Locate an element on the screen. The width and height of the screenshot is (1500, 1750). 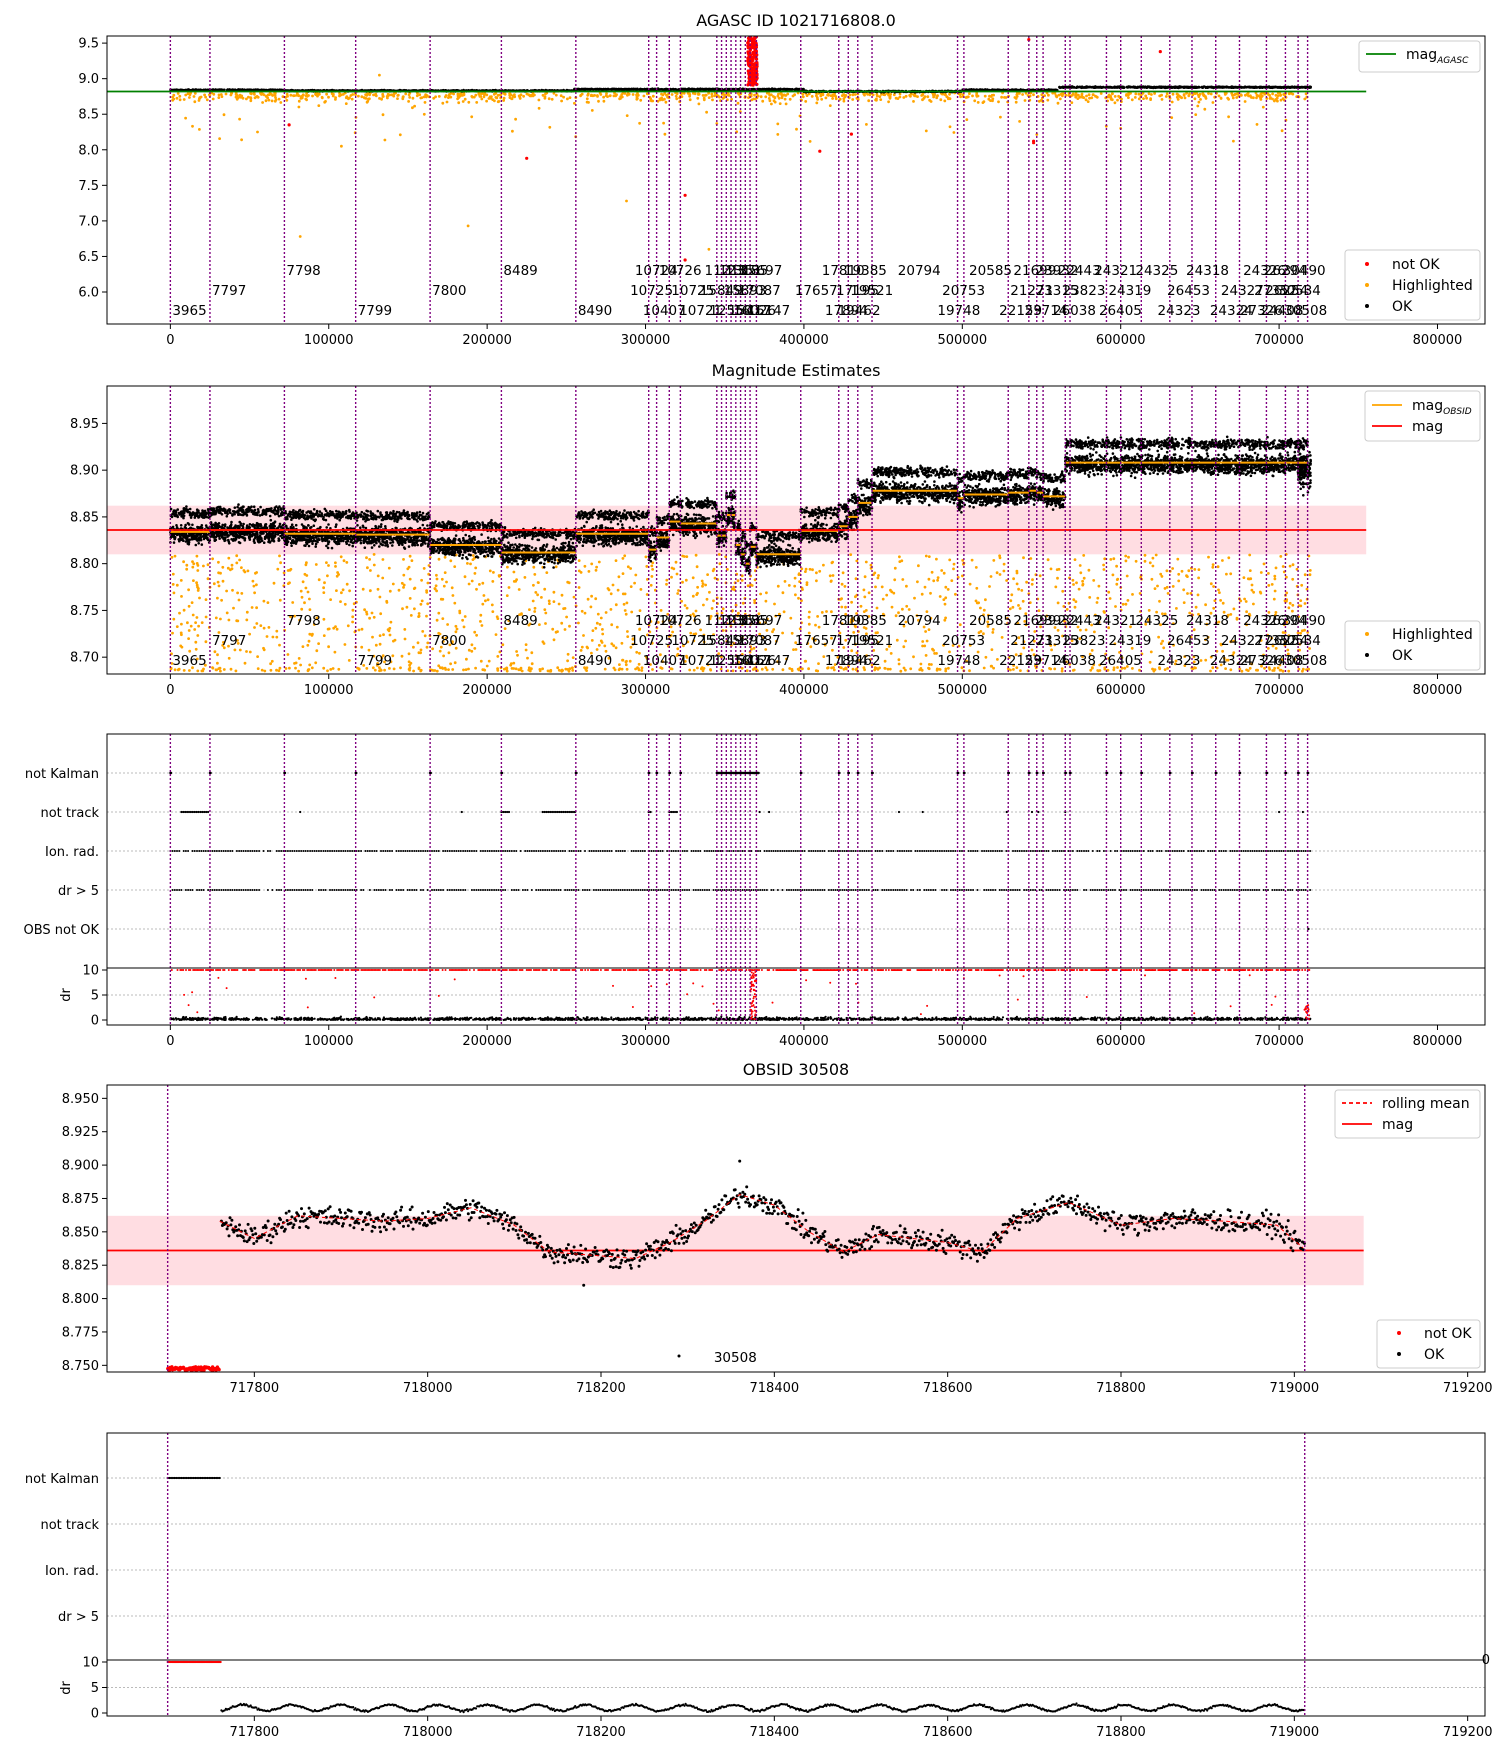
flag-label: OBS not OK is located at coordinates (62, 930).